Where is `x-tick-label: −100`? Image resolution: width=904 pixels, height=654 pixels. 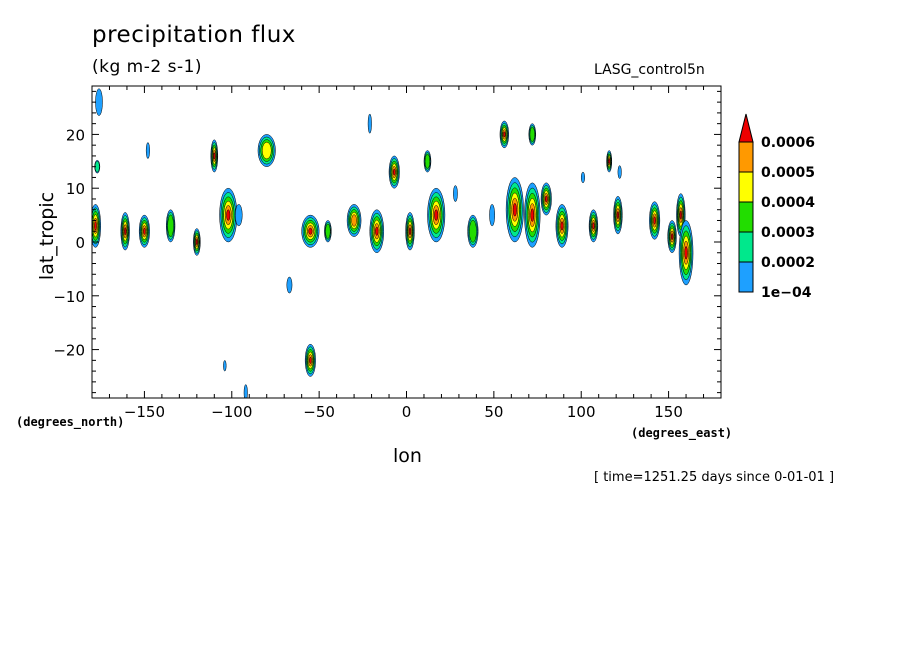
x-tick-label: −100 is located at coordinates (231, 412).